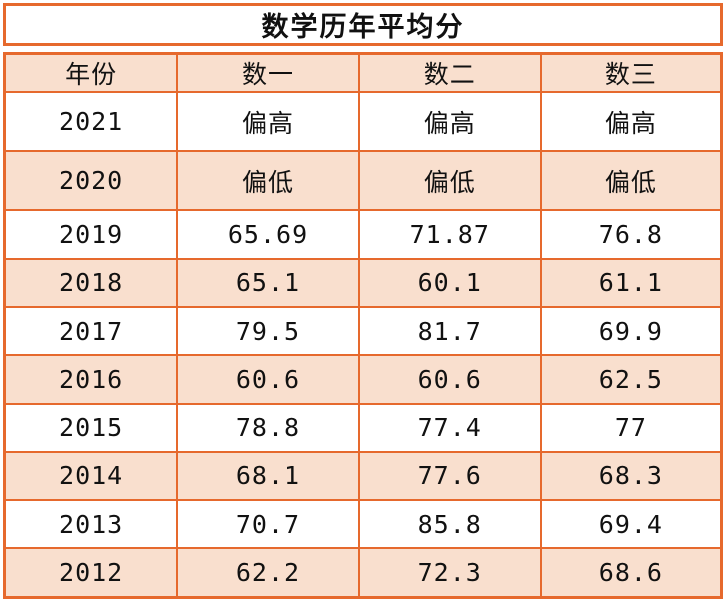  Describe the element at coordinates (449, 331) in the screenshot. I see `score-cell: 81.7` at that location.